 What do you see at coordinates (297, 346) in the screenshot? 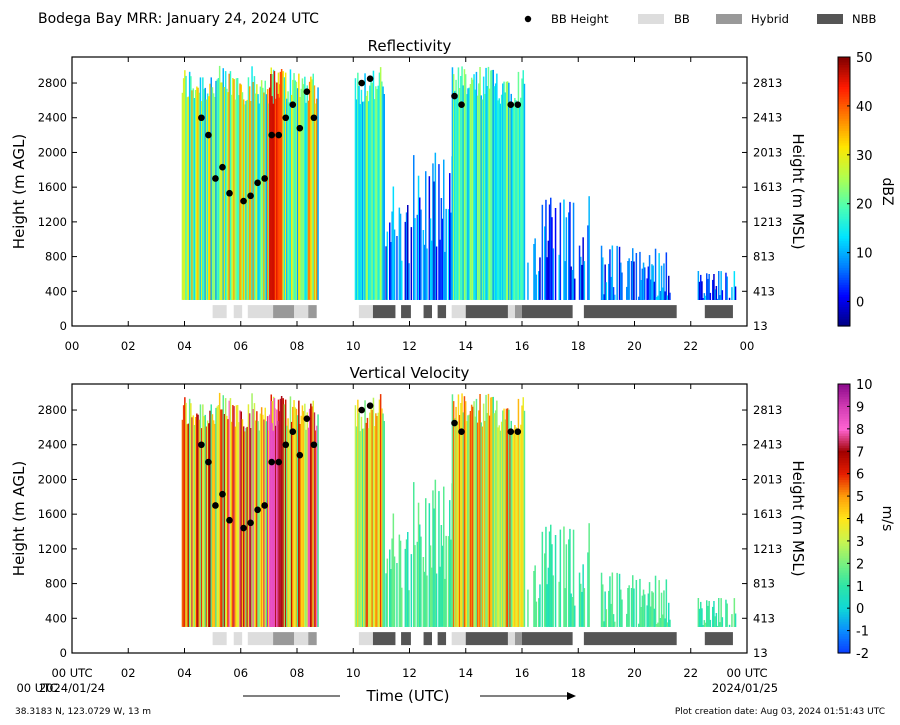
I see `x-tick-label: 08` at bounding box center [297, 346].